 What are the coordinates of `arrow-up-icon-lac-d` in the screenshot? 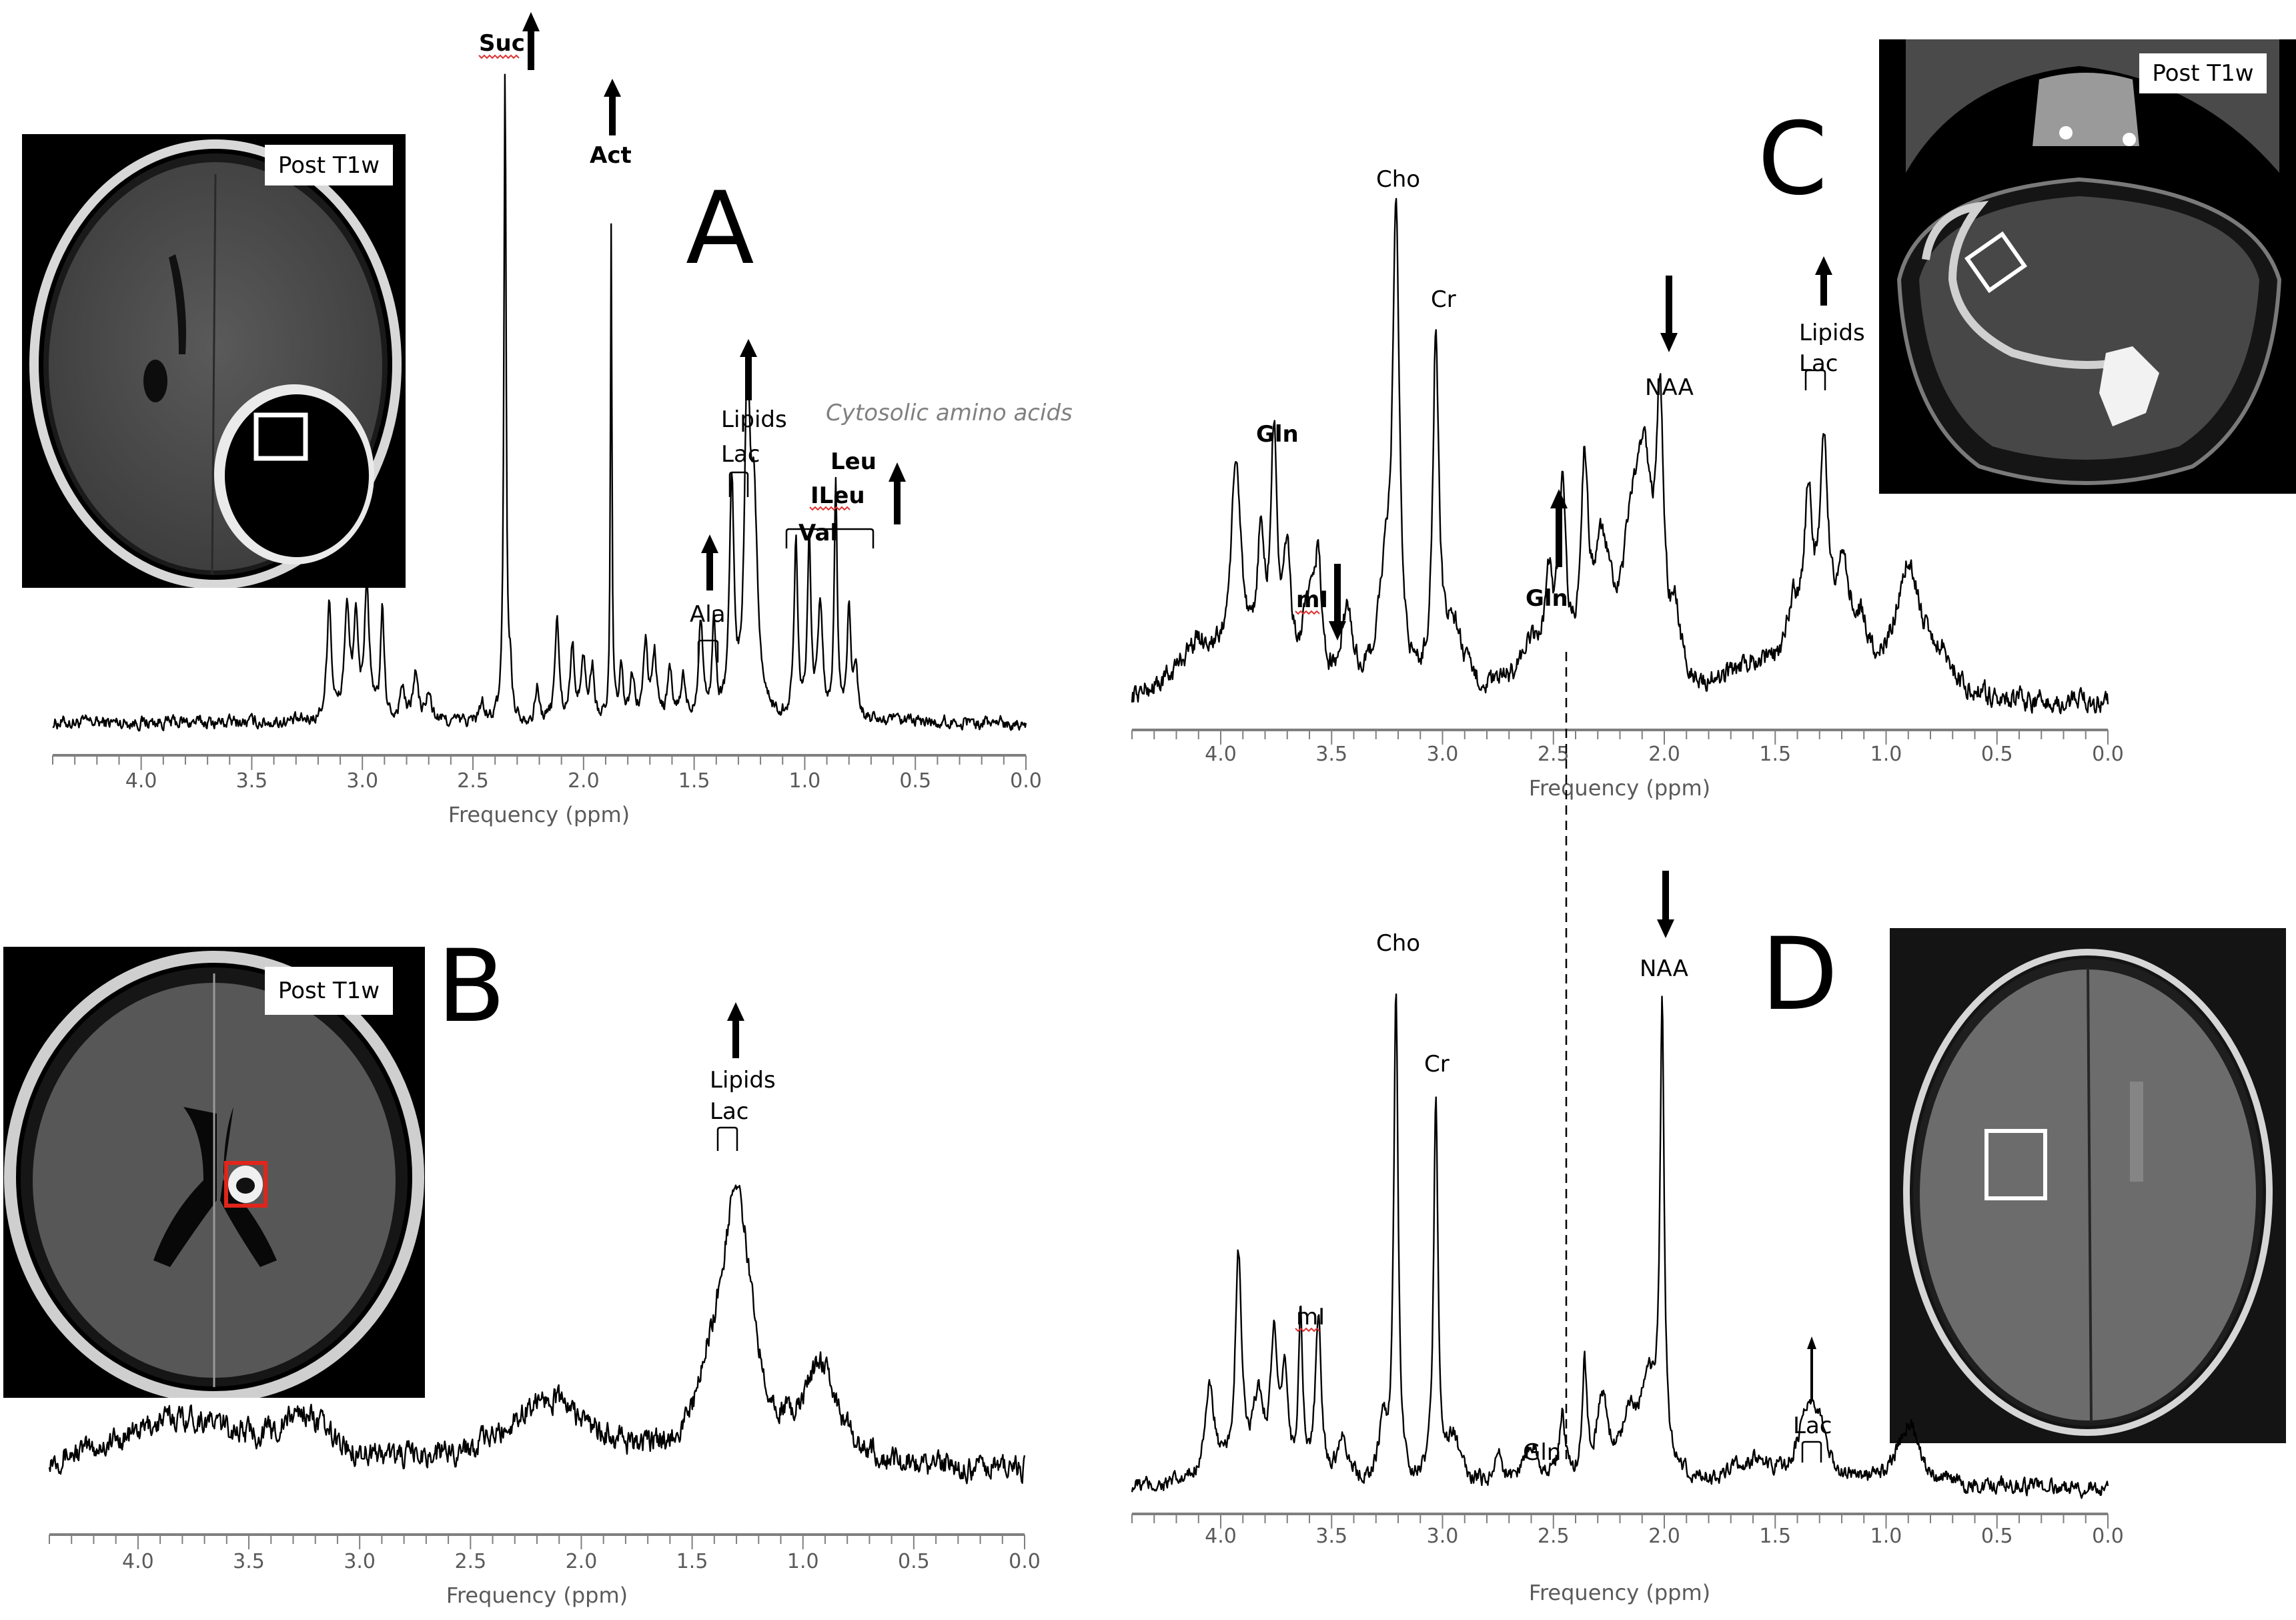 It's located at (1811, 1368).